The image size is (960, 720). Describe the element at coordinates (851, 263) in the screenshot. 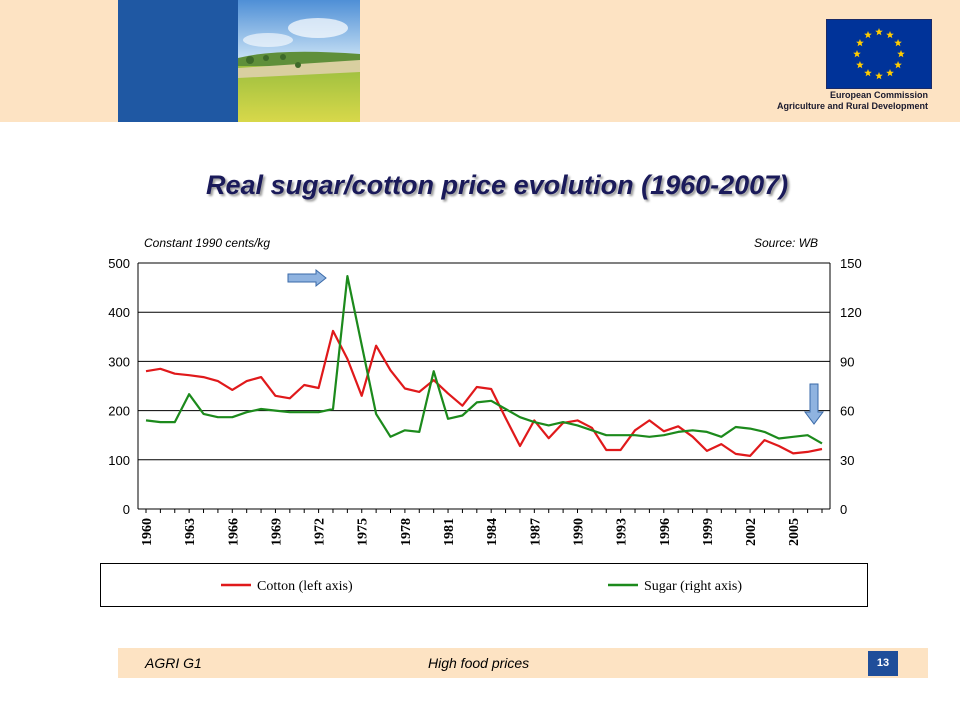

I see `right-tick-label: 150` at that location.